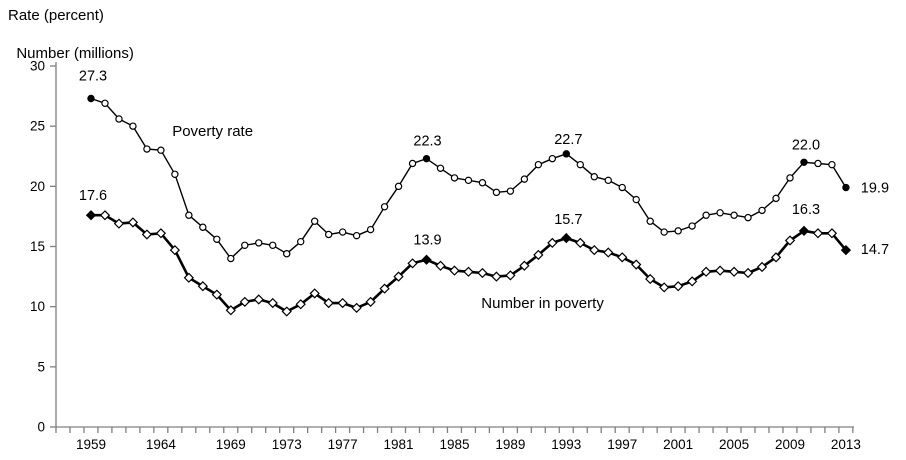  What do you see at coordinates (71, 34) in the screenshot?
I see `y-axis-title: Rate (percent) Number (millions)` at bounding box center [71, 34].